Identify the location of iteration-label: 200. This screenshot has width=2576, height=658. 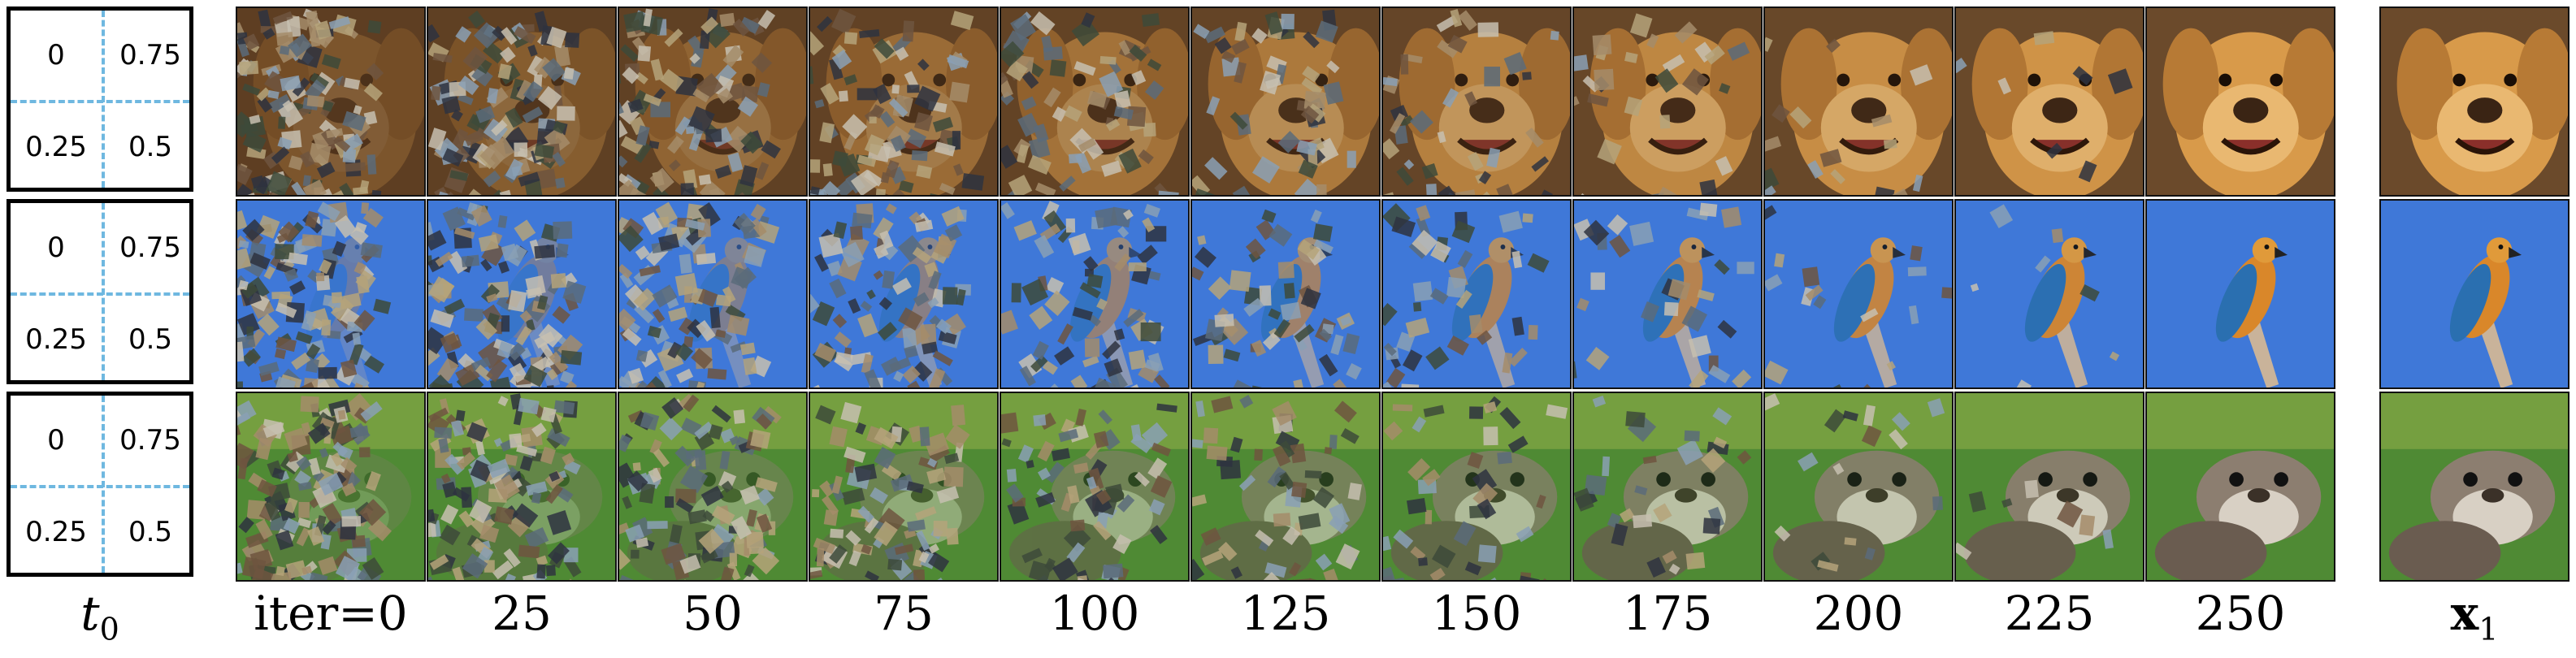
(1859, 613).